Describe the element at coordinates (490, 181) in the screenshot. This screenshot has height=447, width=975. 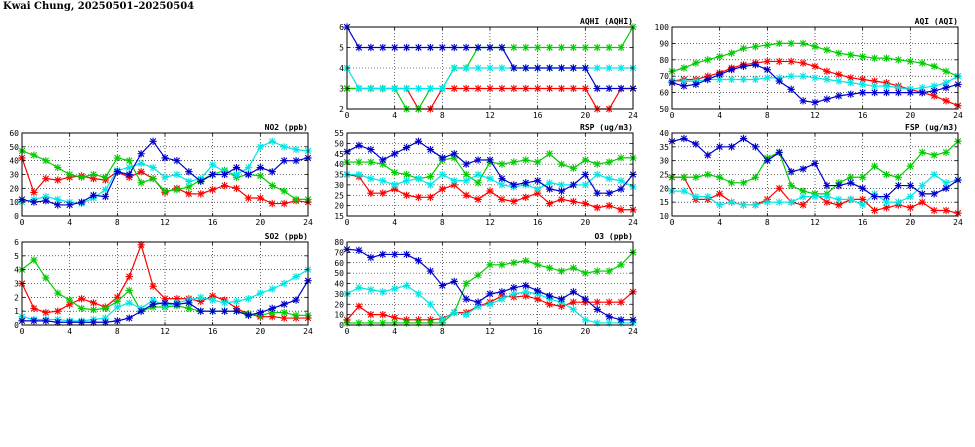
I see `series-cyan` at that location.